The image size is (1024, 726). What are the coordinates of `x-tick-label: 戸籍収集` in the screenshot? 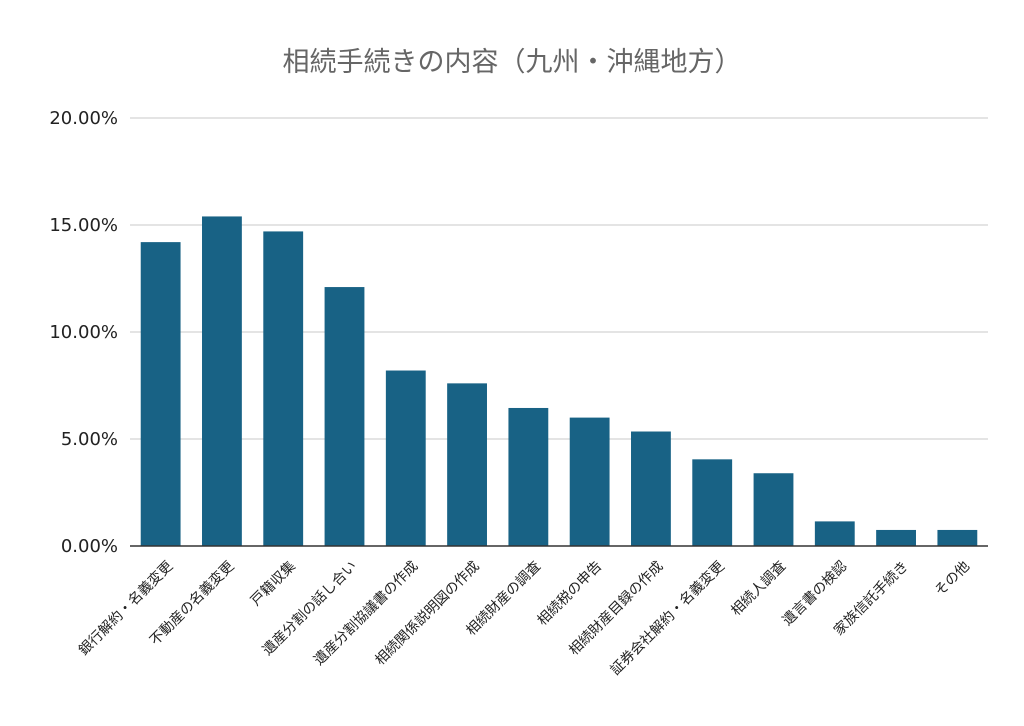 It's located at (273, 584).